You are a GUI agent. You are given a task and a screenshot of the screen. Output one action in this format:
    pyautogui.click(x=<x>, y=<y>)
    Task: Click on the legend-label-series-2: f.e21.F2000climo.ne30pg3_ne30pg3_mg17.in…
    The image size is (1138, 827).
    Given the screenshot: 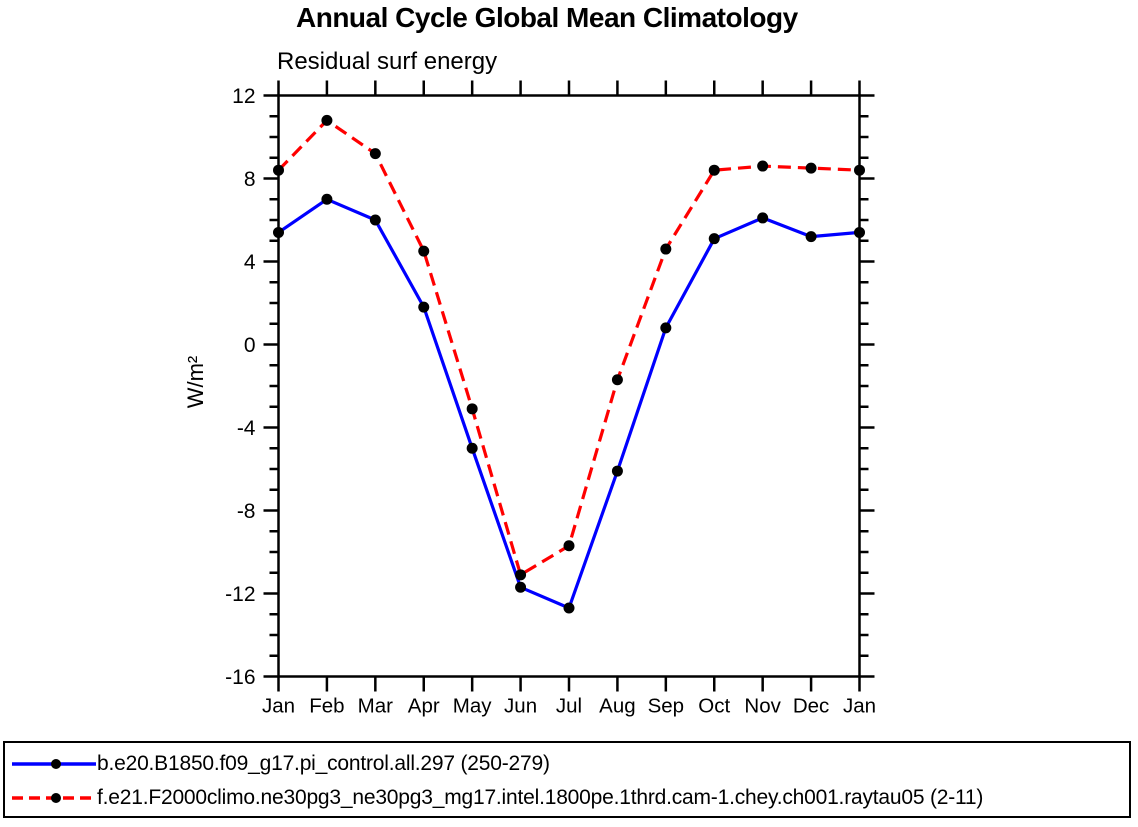 What is the action you would take?
    pyautogui.click(x=540, y=797)
    